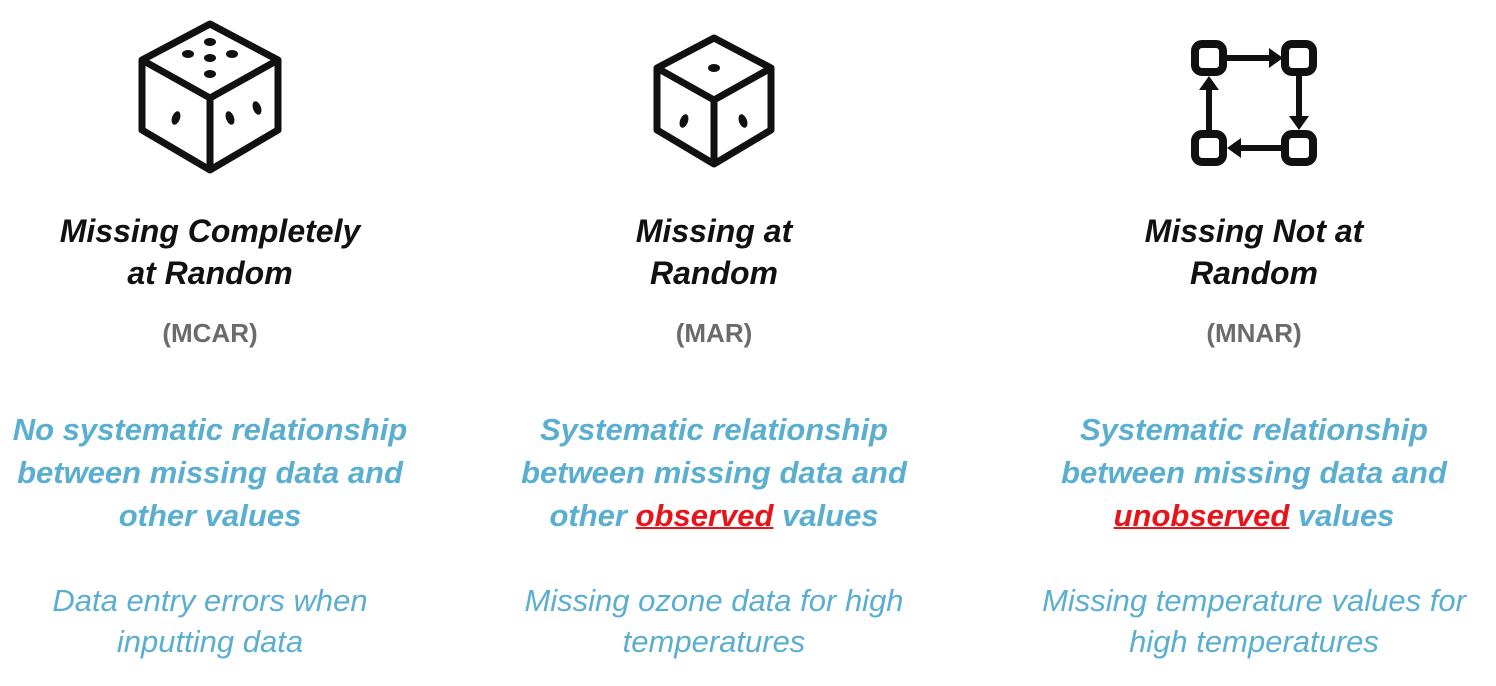 This screenshot has width=1496, height=686. Describe the element at coordinates (210, 641) in the screenshot. I see `mcar-example-line2: inputting data` at that location.